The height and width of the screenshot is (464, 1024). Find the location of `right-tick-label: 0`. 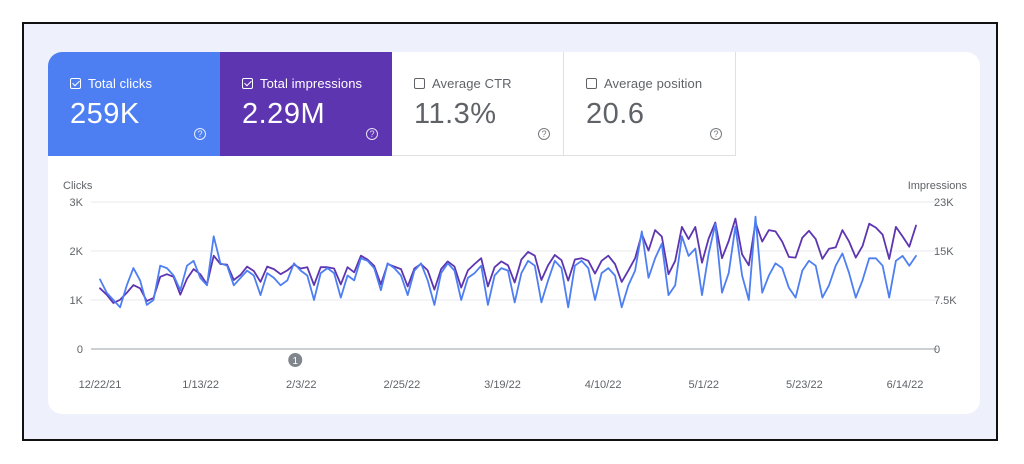

right-tick-label: 0 is located at coordinates (937, 350).